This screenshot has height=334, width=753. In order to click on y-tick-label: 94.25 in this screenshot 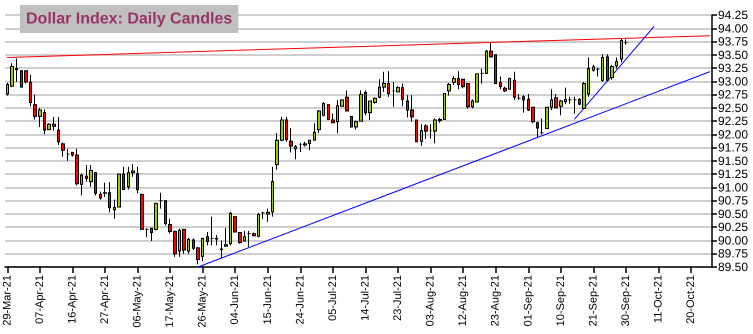, I will do `click(733, 15)`.